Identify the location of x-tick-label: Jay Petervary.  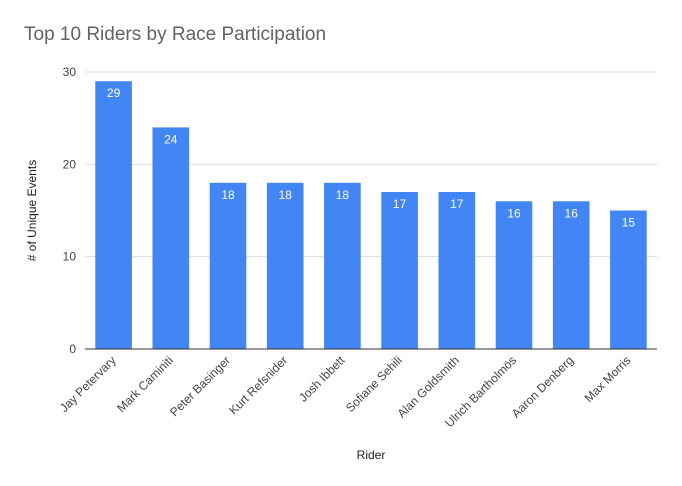
(88, 384).